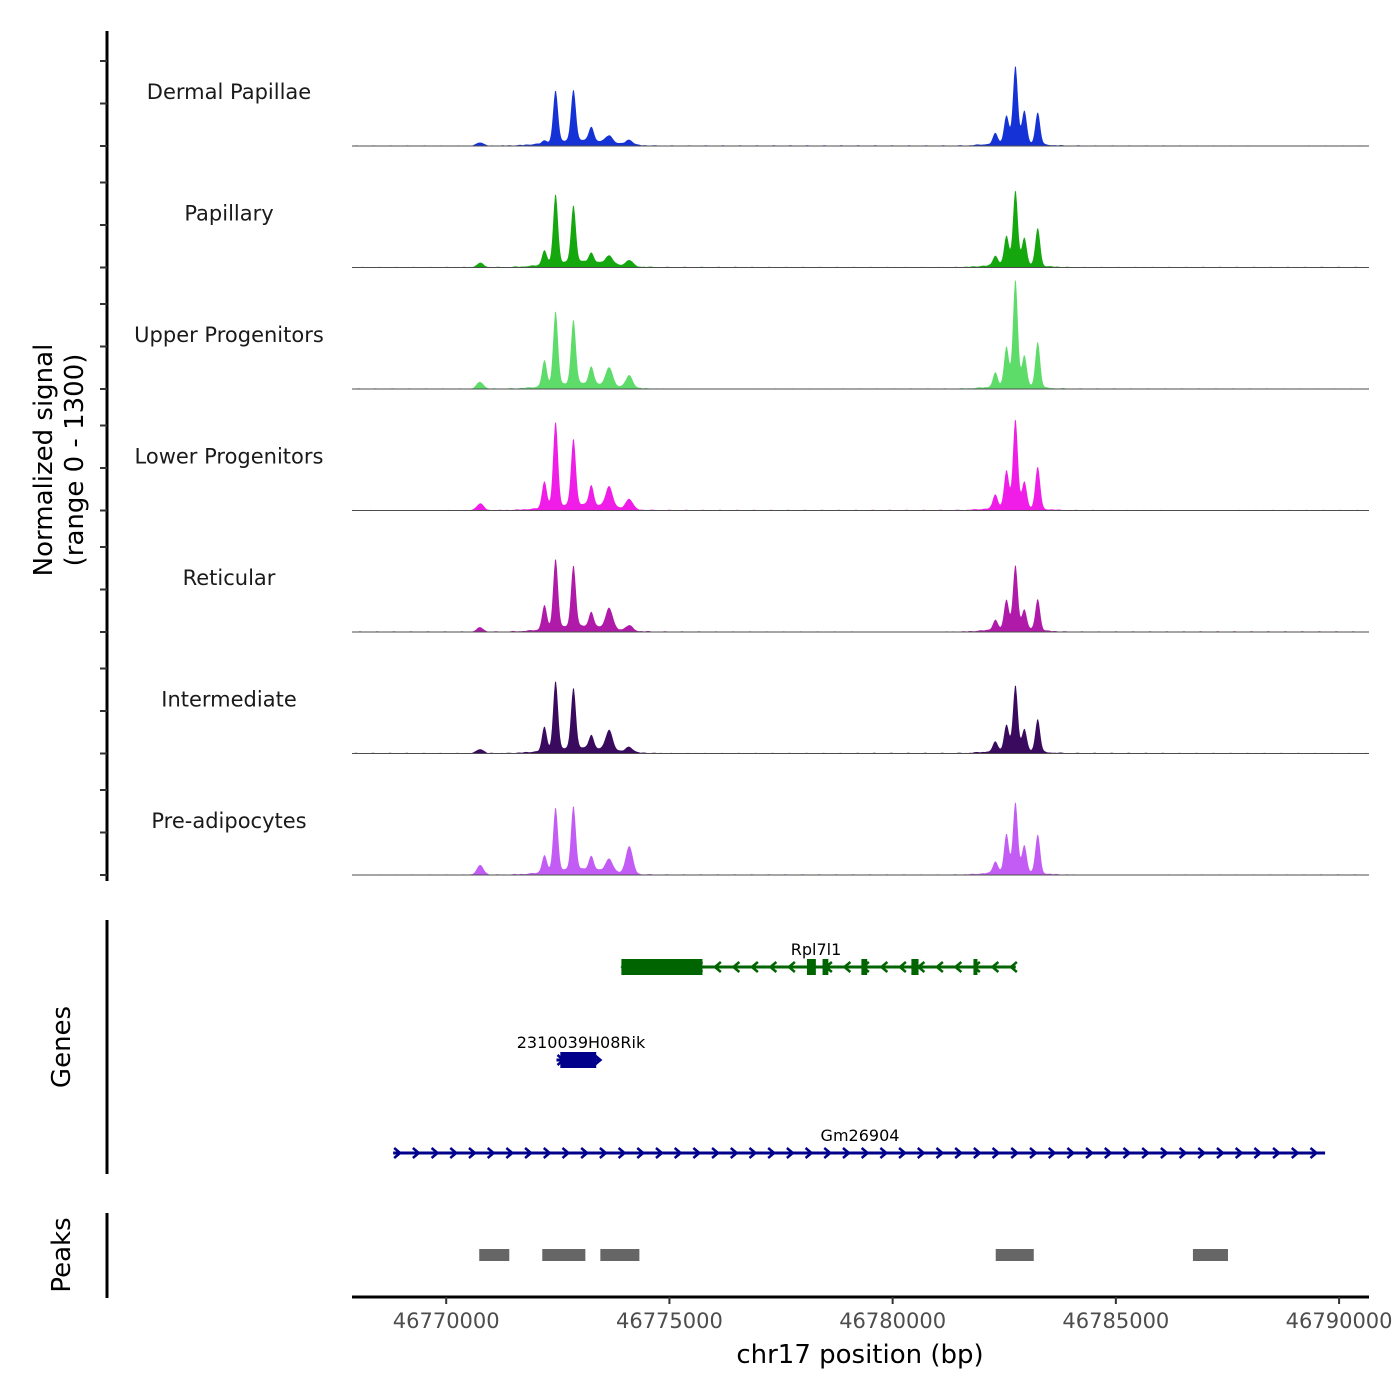 This screenshot has width=1400, height=1400. I want to click on x-axis-ticks: 46770000 46775000 46780000 46785000 46790000, so click(893, 1315).